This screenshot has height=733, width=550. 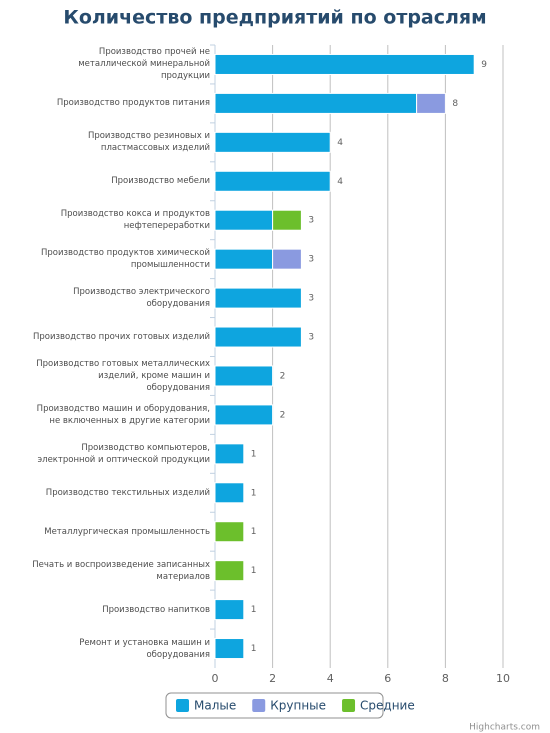 I want to click on y-tick-label: Производство продуктов питания, so click(x=133, y=103).